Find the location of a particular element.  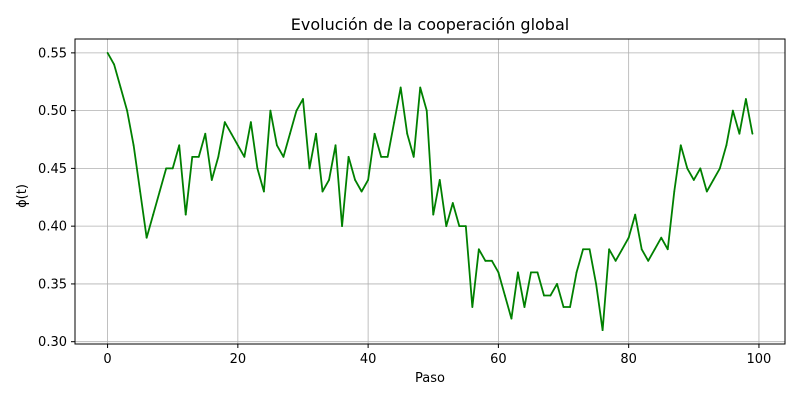

x-tick-label: 40 is located at coordinates (368, 359).